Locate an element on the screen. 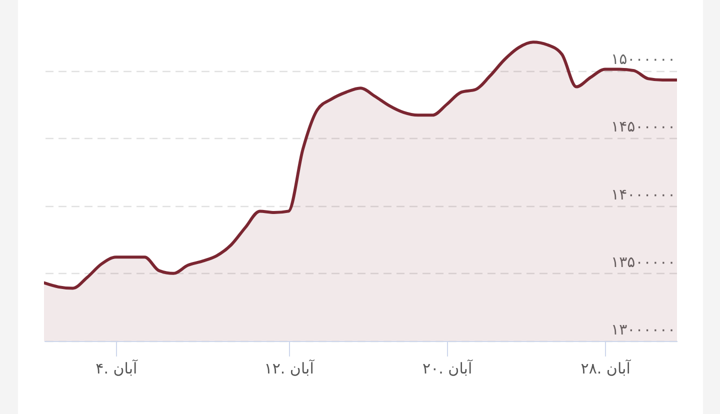 This screenshot has height=414, width=720. y-tick-label: ۱۳۰۰۰۰۰۰ is located at coordinates (643, 329).